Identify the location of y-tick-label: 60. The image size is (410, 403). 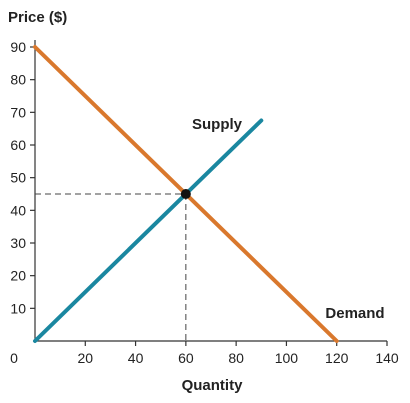
(18, 145).